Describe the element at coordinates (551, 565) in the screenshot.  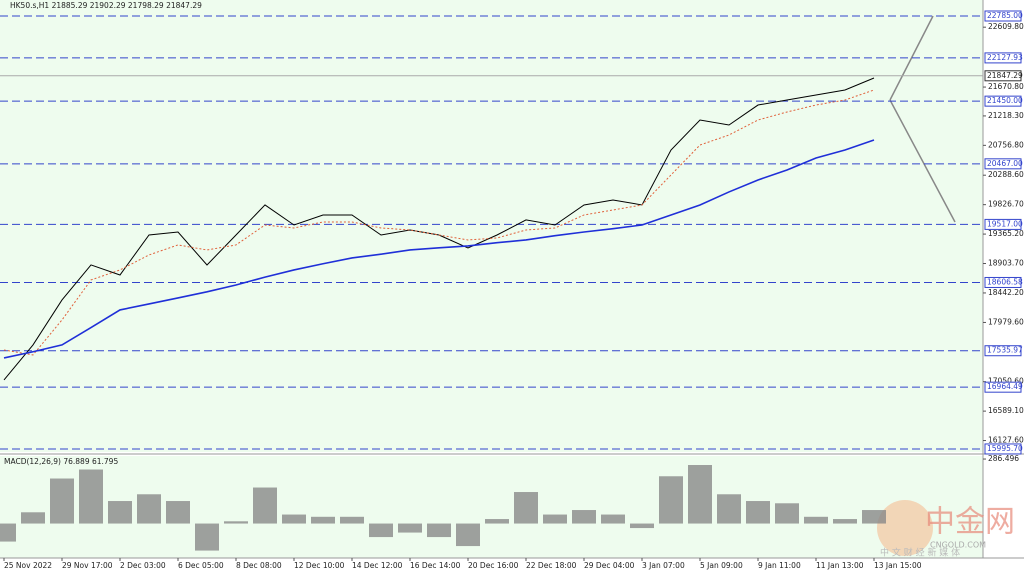
I see `x-tick-label: 22 Dec 18:00` at that location.